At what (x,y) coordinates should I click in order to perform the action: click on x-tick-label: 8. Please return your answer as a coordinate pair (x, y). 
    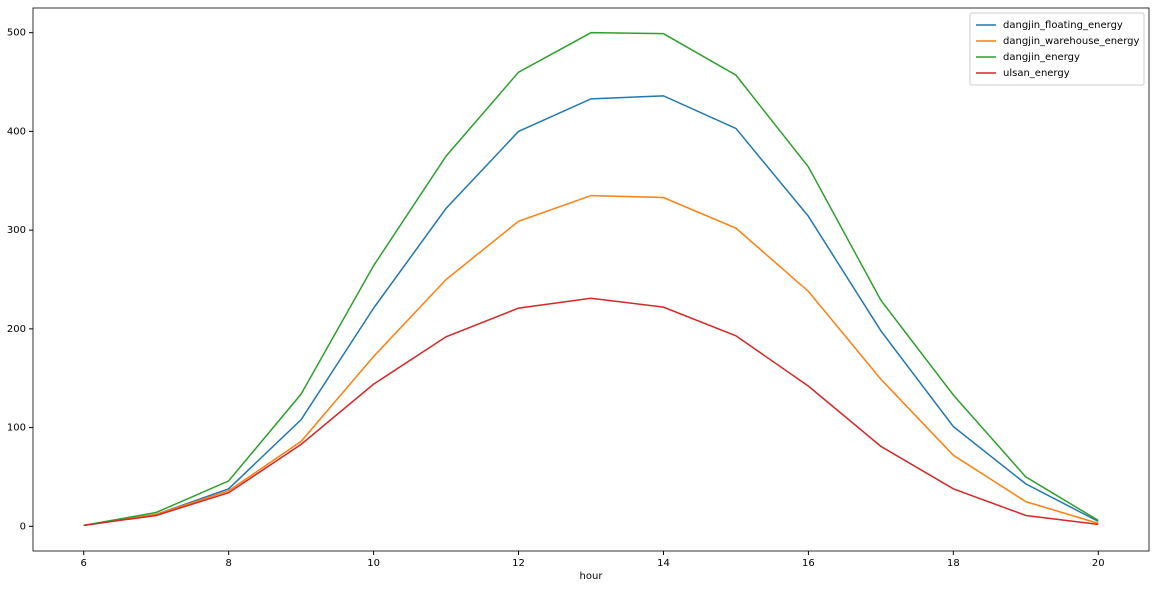
    Looking at the image, I should click on (228, 563).